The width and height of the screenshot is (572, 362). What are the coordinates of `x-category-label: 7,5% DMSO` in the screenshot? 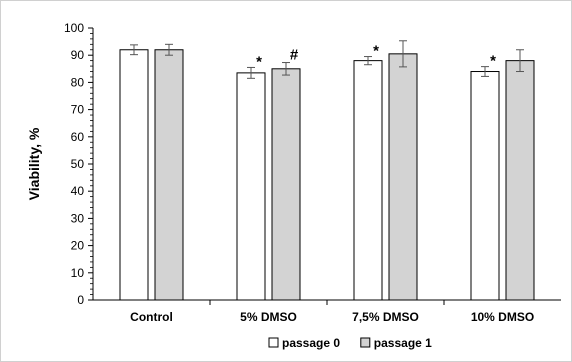 It's located at (385, 317).